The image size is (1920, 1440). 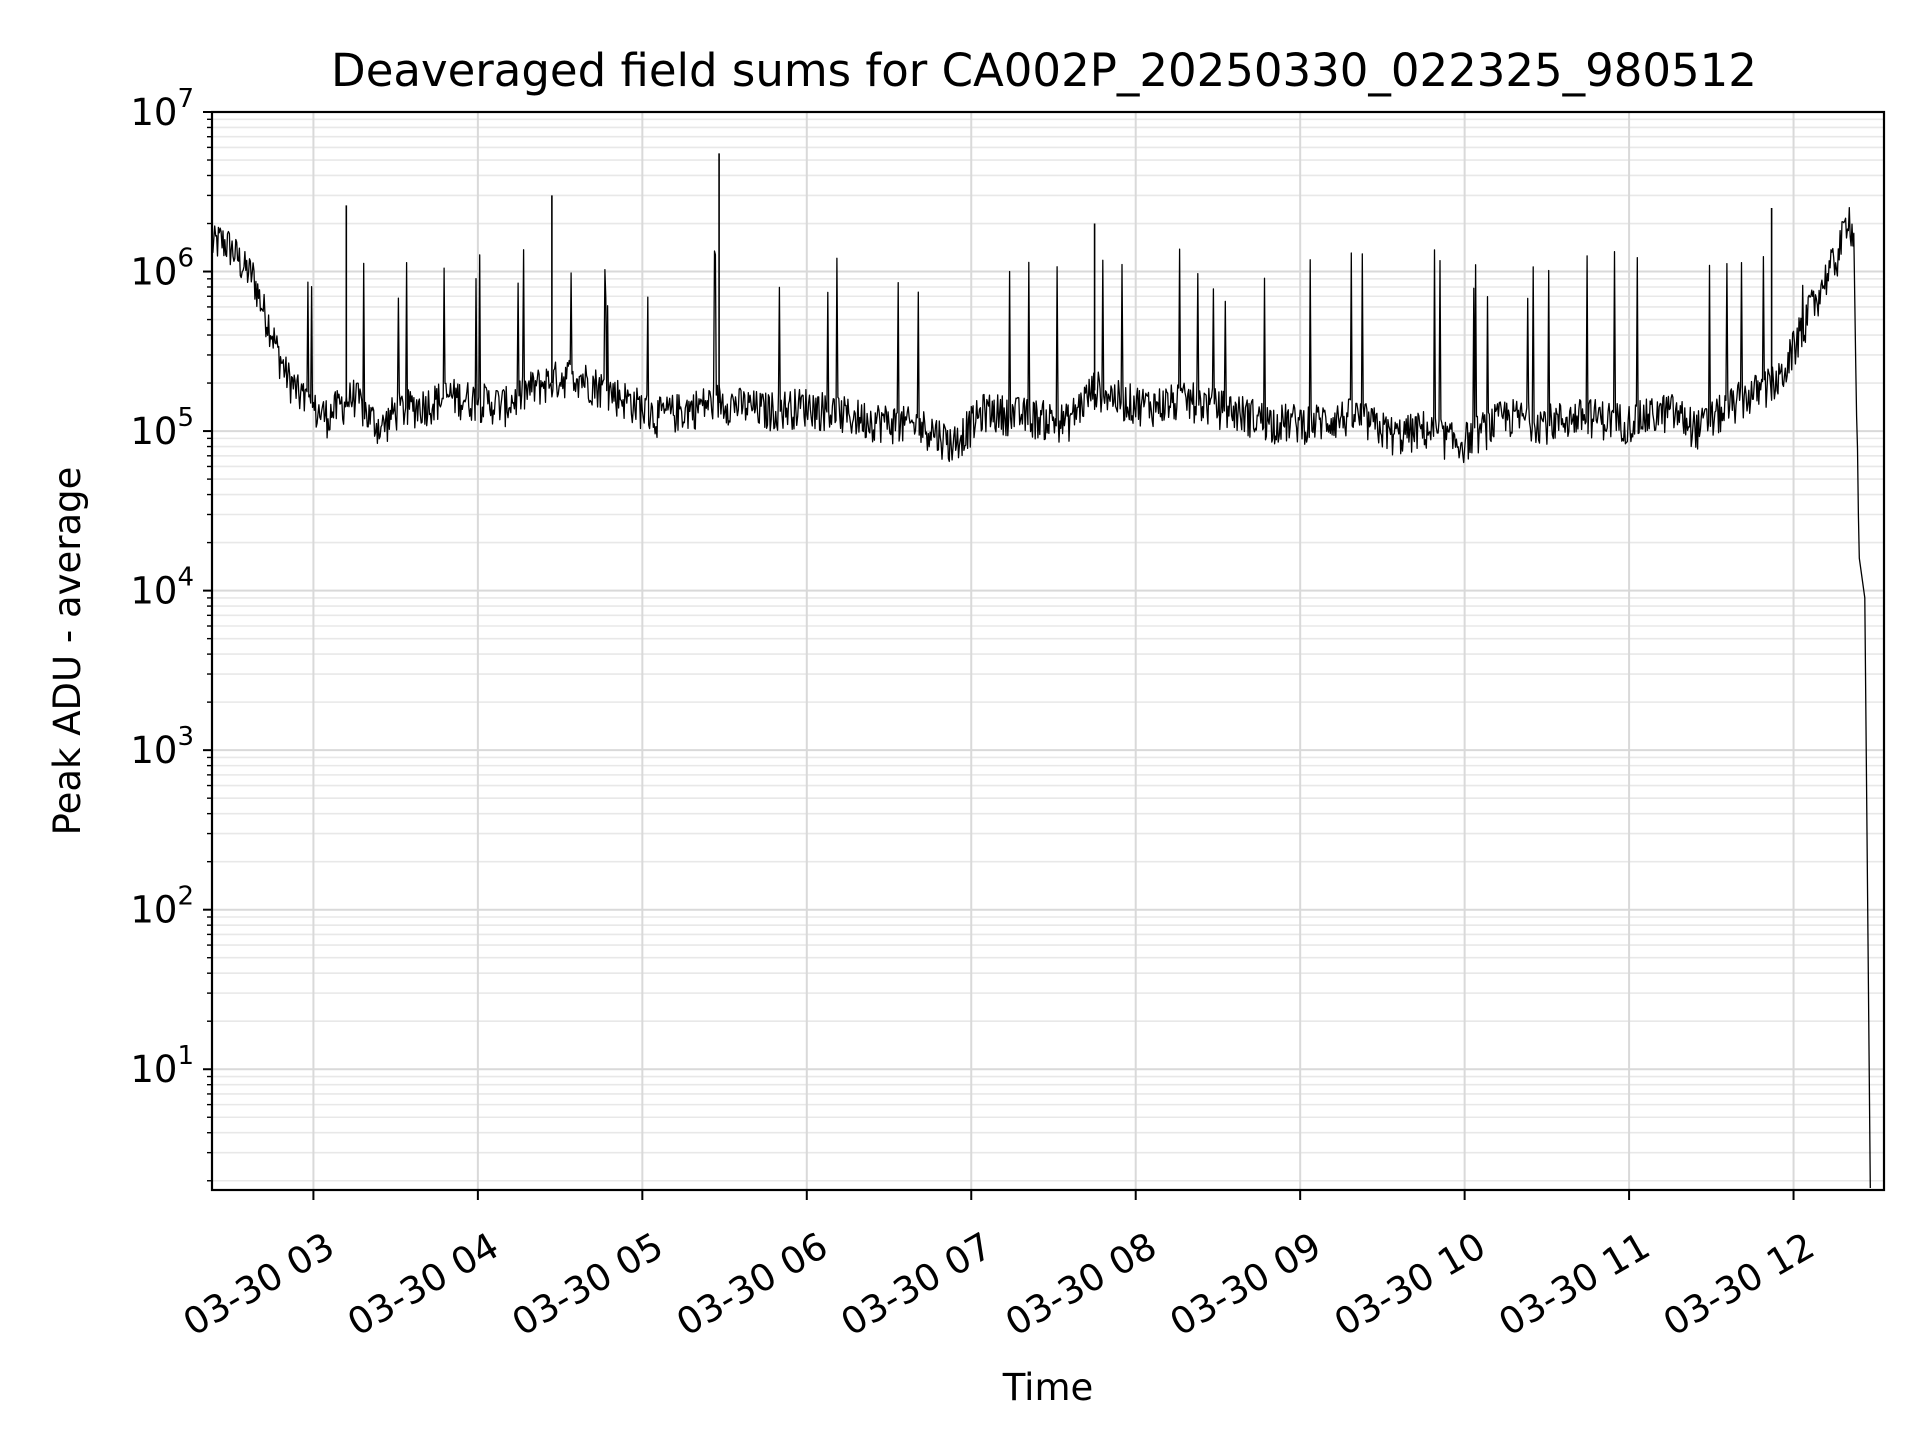 I want to click on y-tick-label: 10⁴, so click(x=162, y=588).